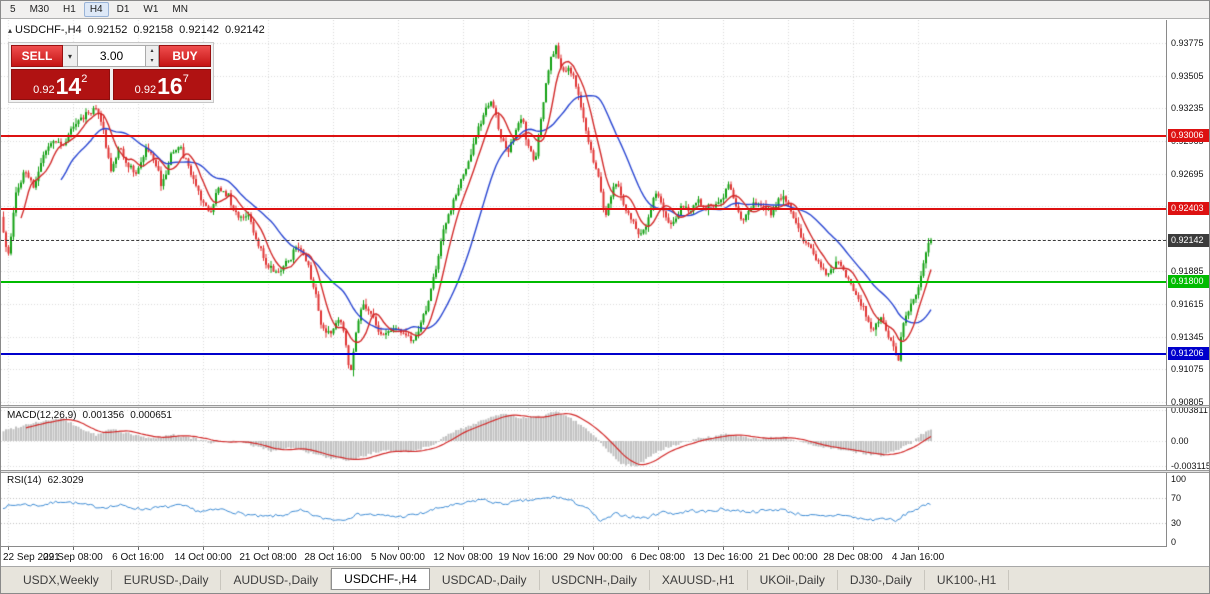 The width and height of the screenshot is (1210, 594). Describe the element at coordinates (37, 56) in the screenshot. I see `sell-button: SELL` at that location.